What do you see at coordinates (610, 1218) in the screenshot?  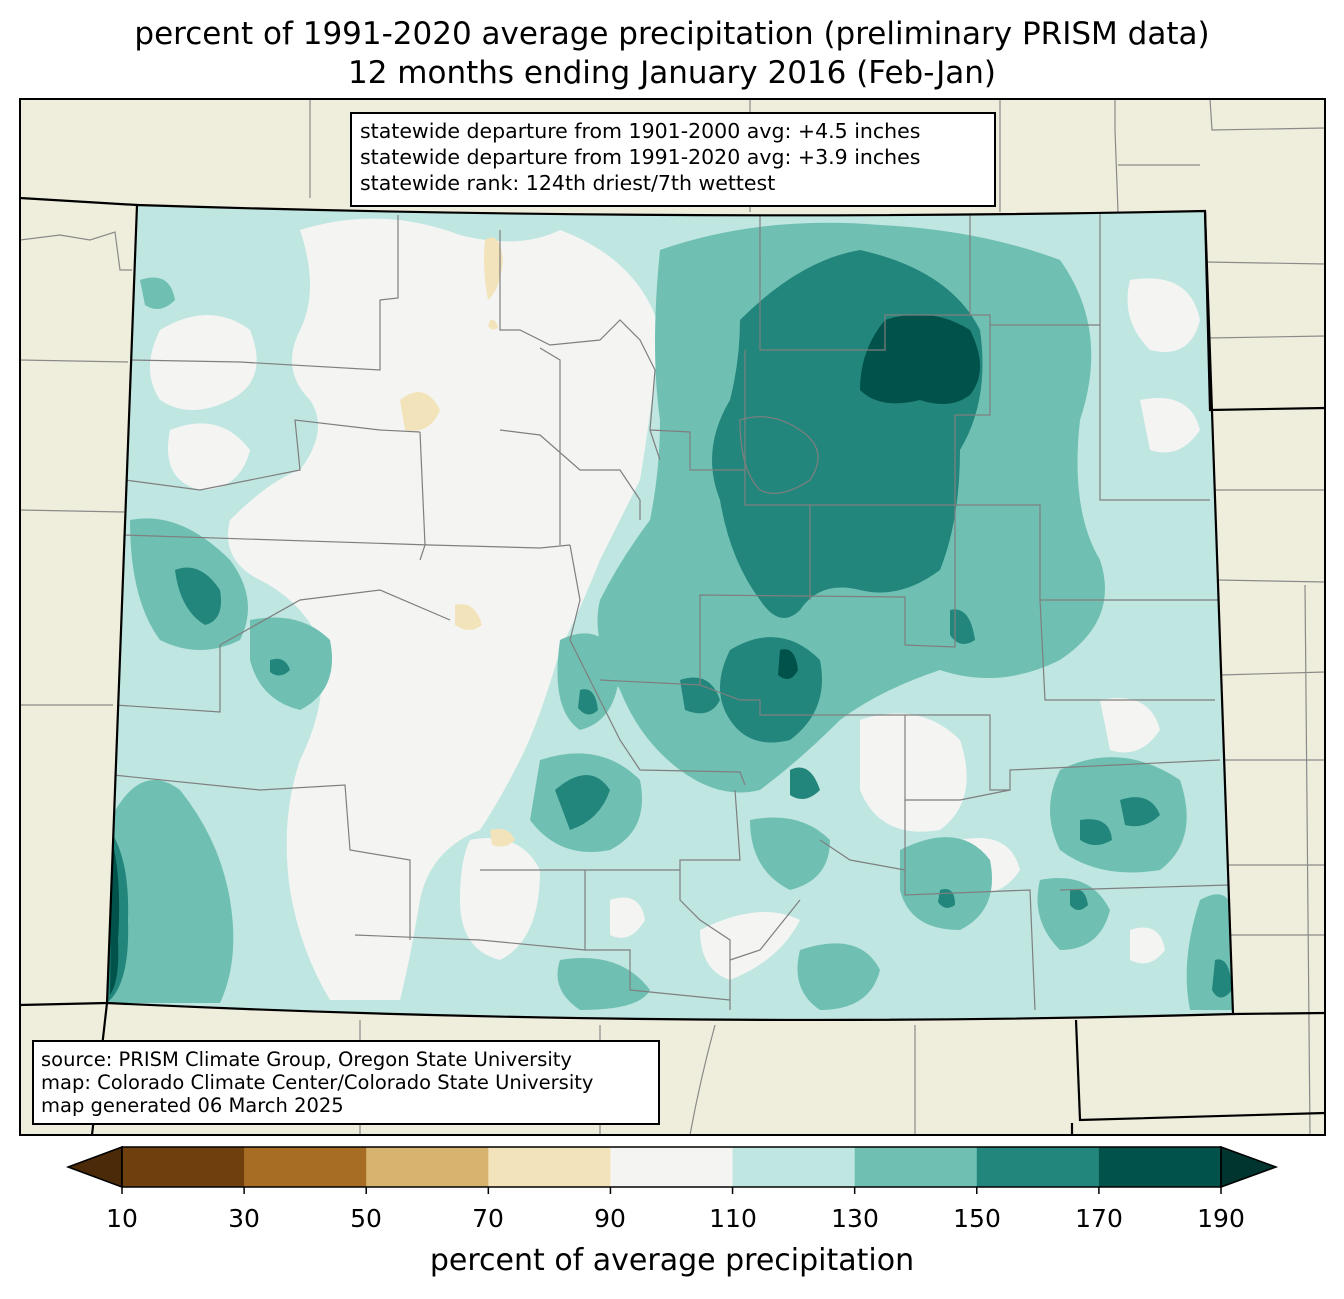 I see `colorbar-tick-label: 90` at bounding box center [610, 1218].